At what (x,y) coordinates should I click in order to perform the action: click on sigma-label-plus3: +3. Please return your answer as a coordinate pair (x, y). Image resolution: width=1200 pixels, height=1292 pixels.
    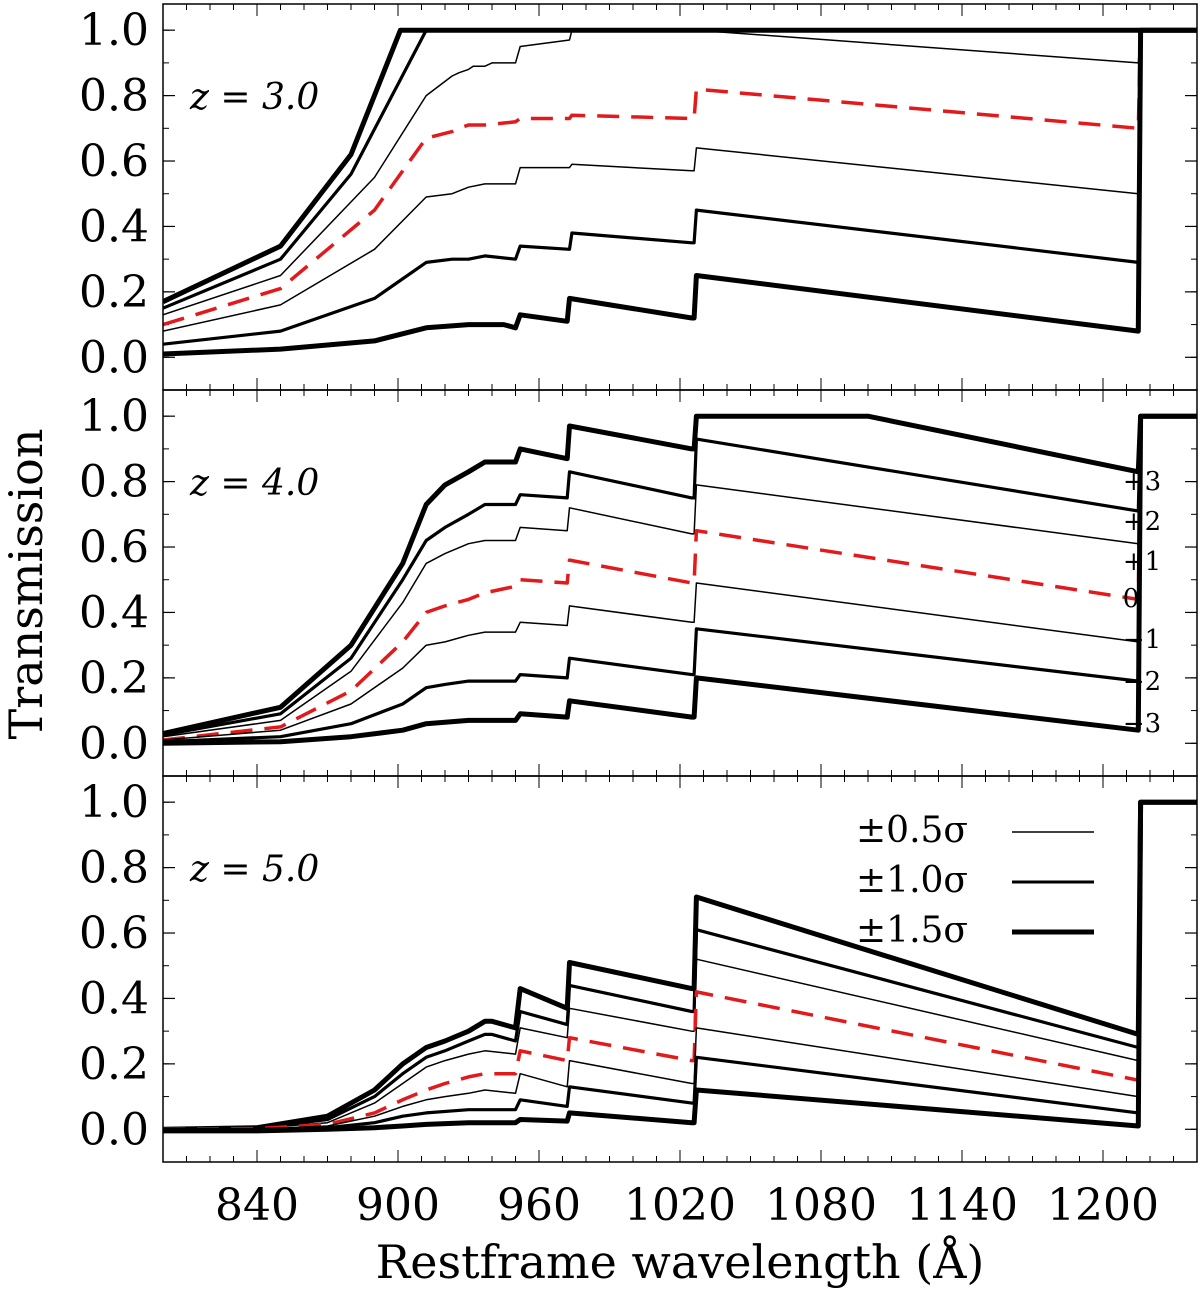
    Looking at the image, I should click on (1142, 482).